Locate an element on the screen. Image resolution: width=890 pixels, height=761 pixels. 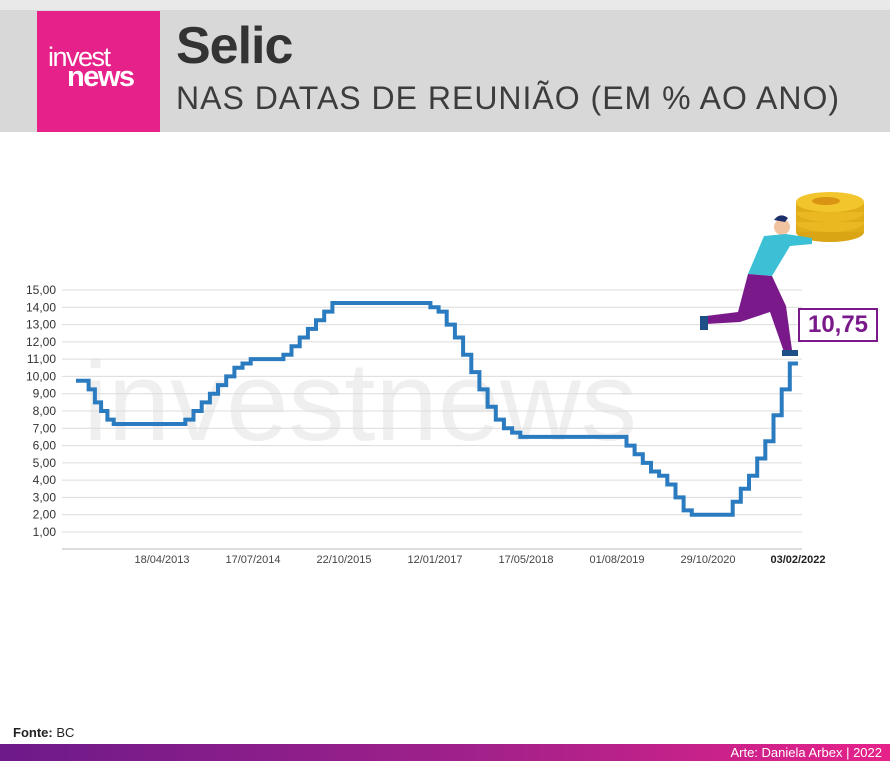
y-tick-label: 3,00 is located at coordinates (45, 497).